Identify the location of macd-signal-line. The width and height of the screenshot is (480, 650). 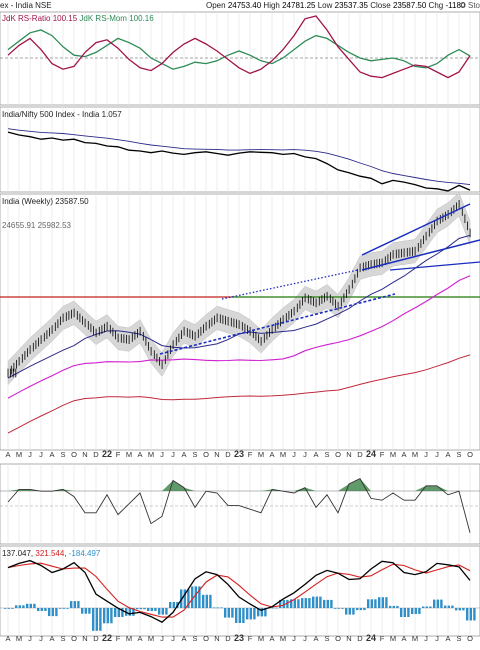
(239, 590).